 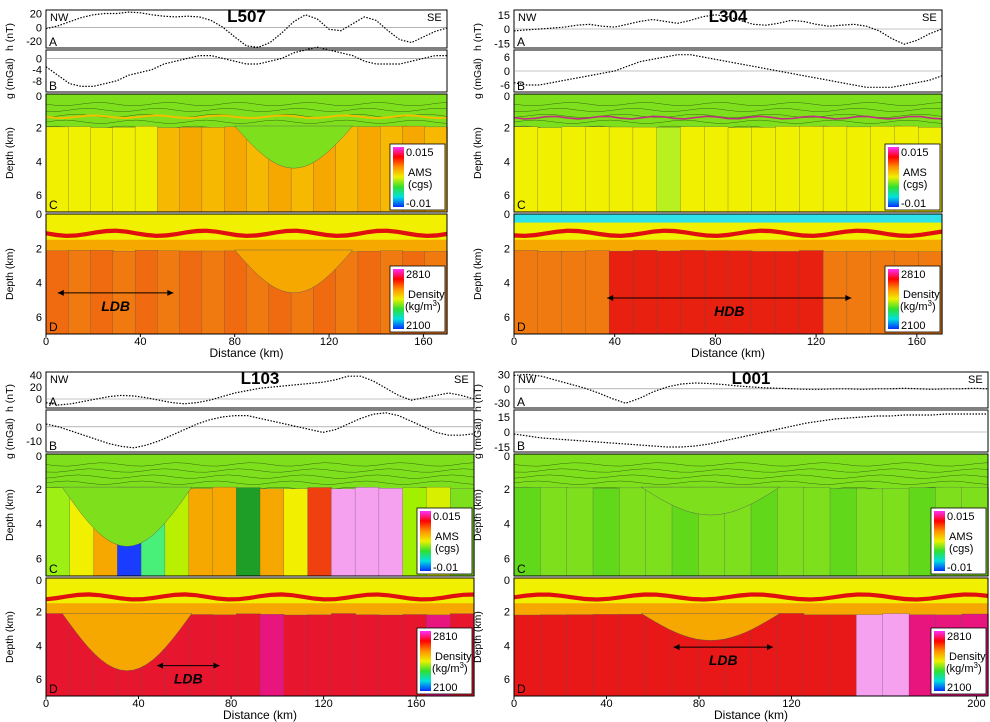 What do you see at coordinates (53, 205) in the screenshot?
I see `panel-letter-c: C` at bounding box center [53, 205].